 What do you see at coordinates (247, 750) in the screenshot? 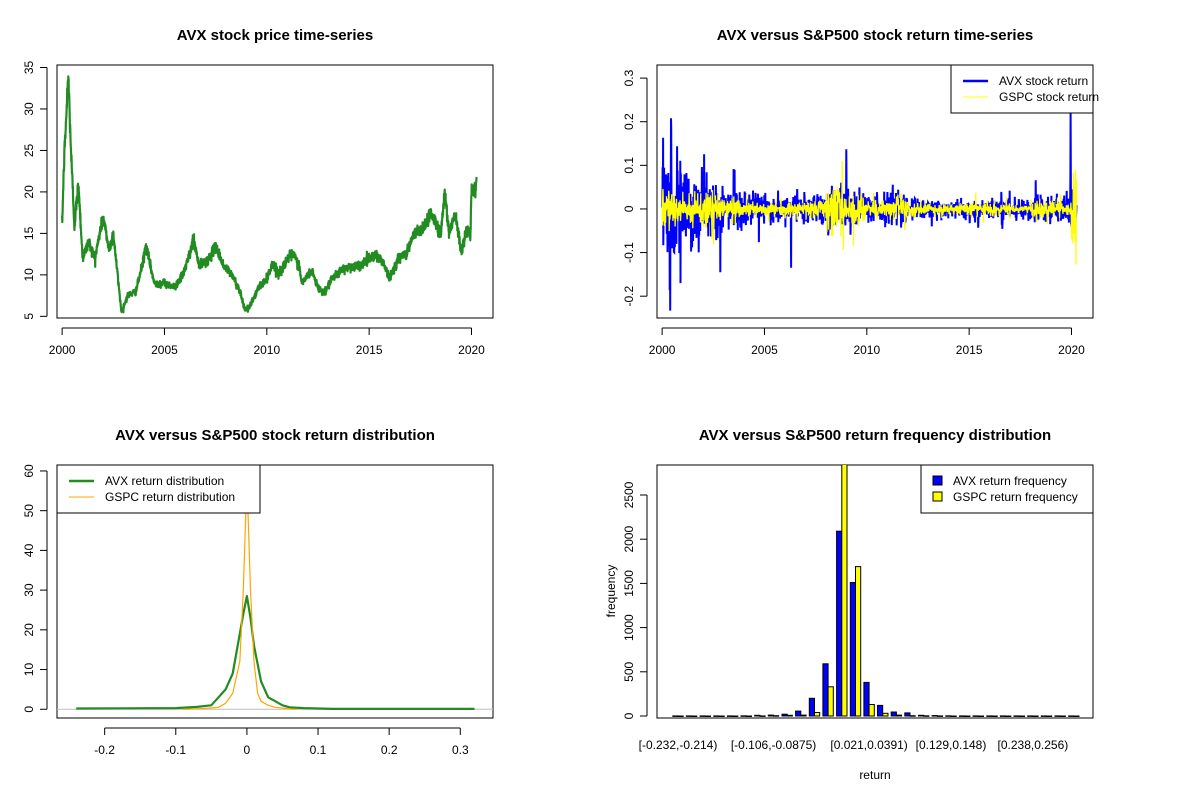
I see `x-tick-label: 0` at bounding box center [247, 750].